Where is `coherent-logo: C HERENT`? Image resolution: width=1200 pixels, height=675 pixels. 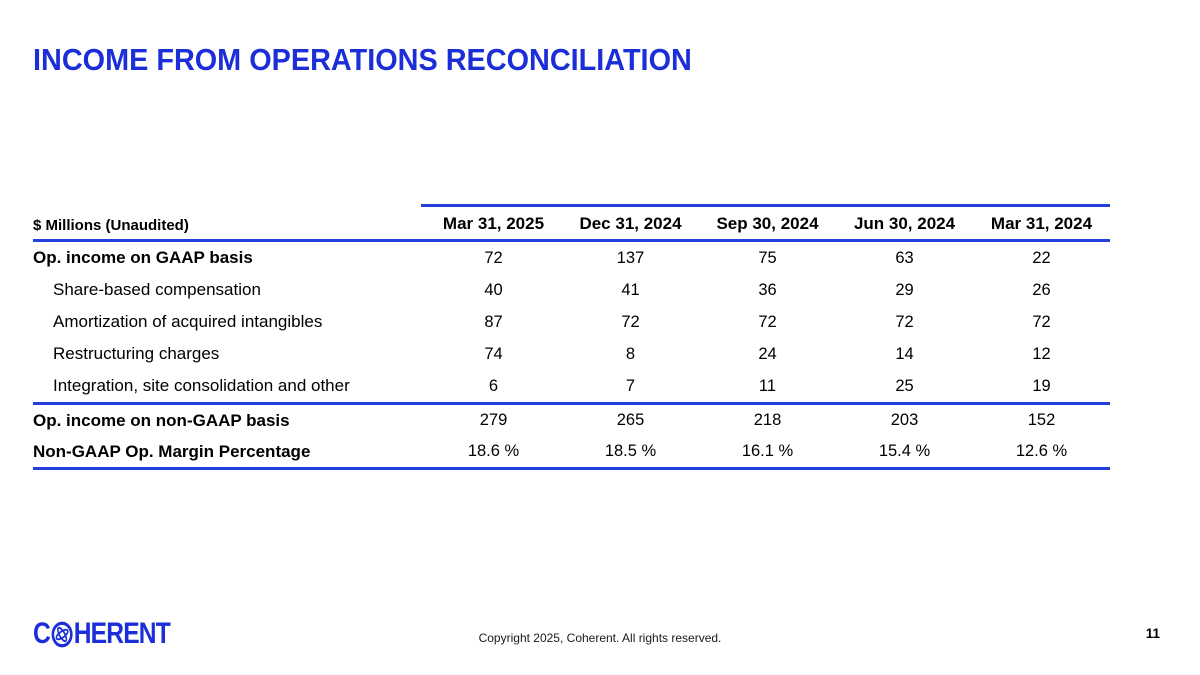
coherent-logo: C HERENT is located at coordinates (102, 634).